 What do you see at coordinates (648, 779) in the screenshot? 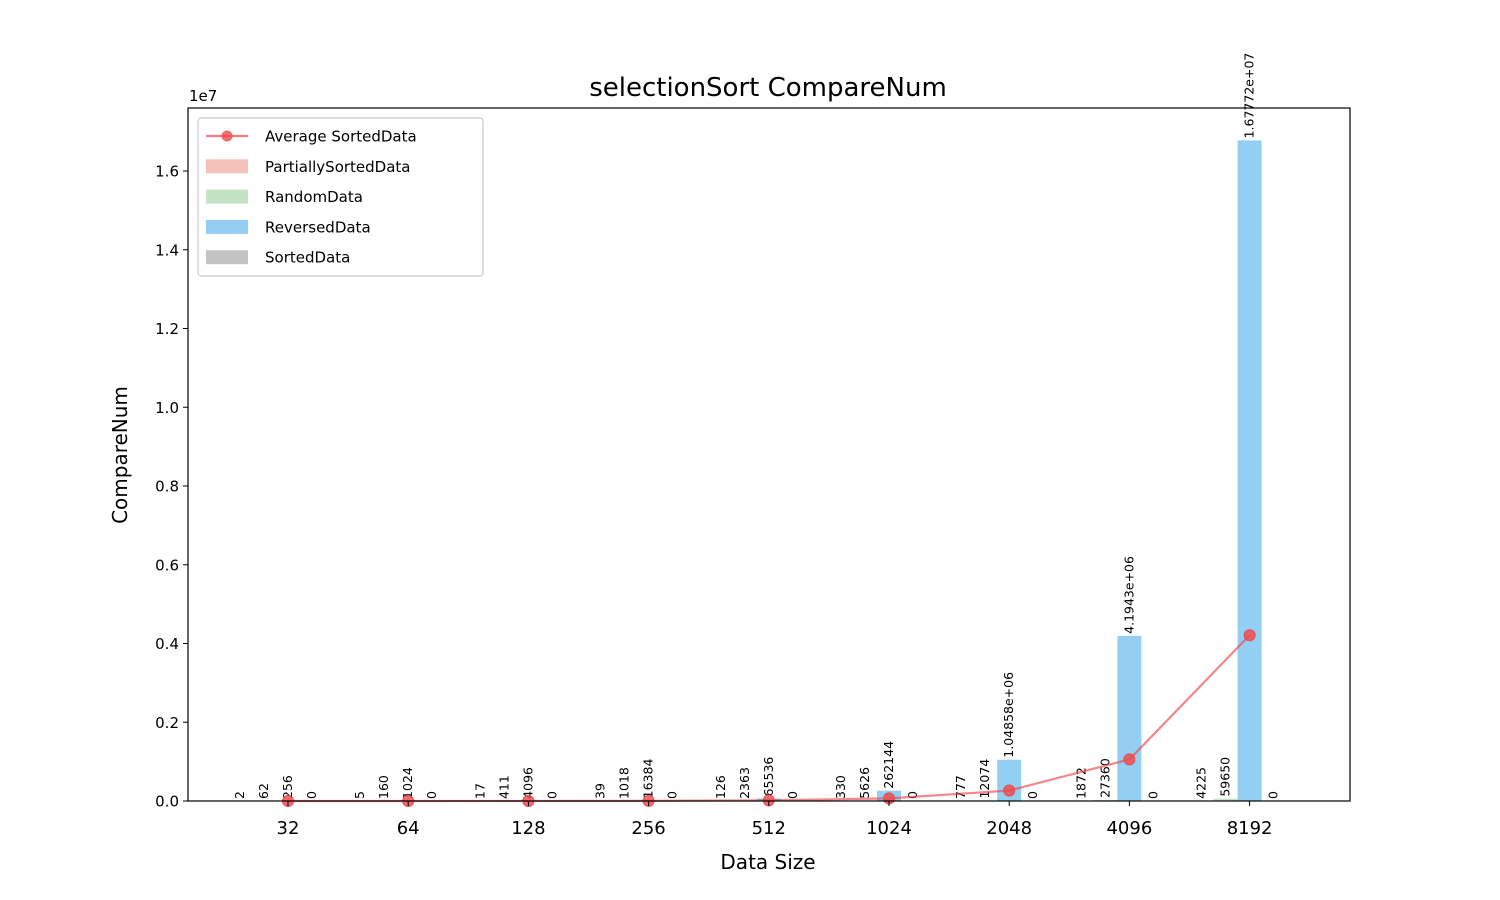
I see `bar-label-ReversedData-256: 16384` at bounding box center [648, 779].